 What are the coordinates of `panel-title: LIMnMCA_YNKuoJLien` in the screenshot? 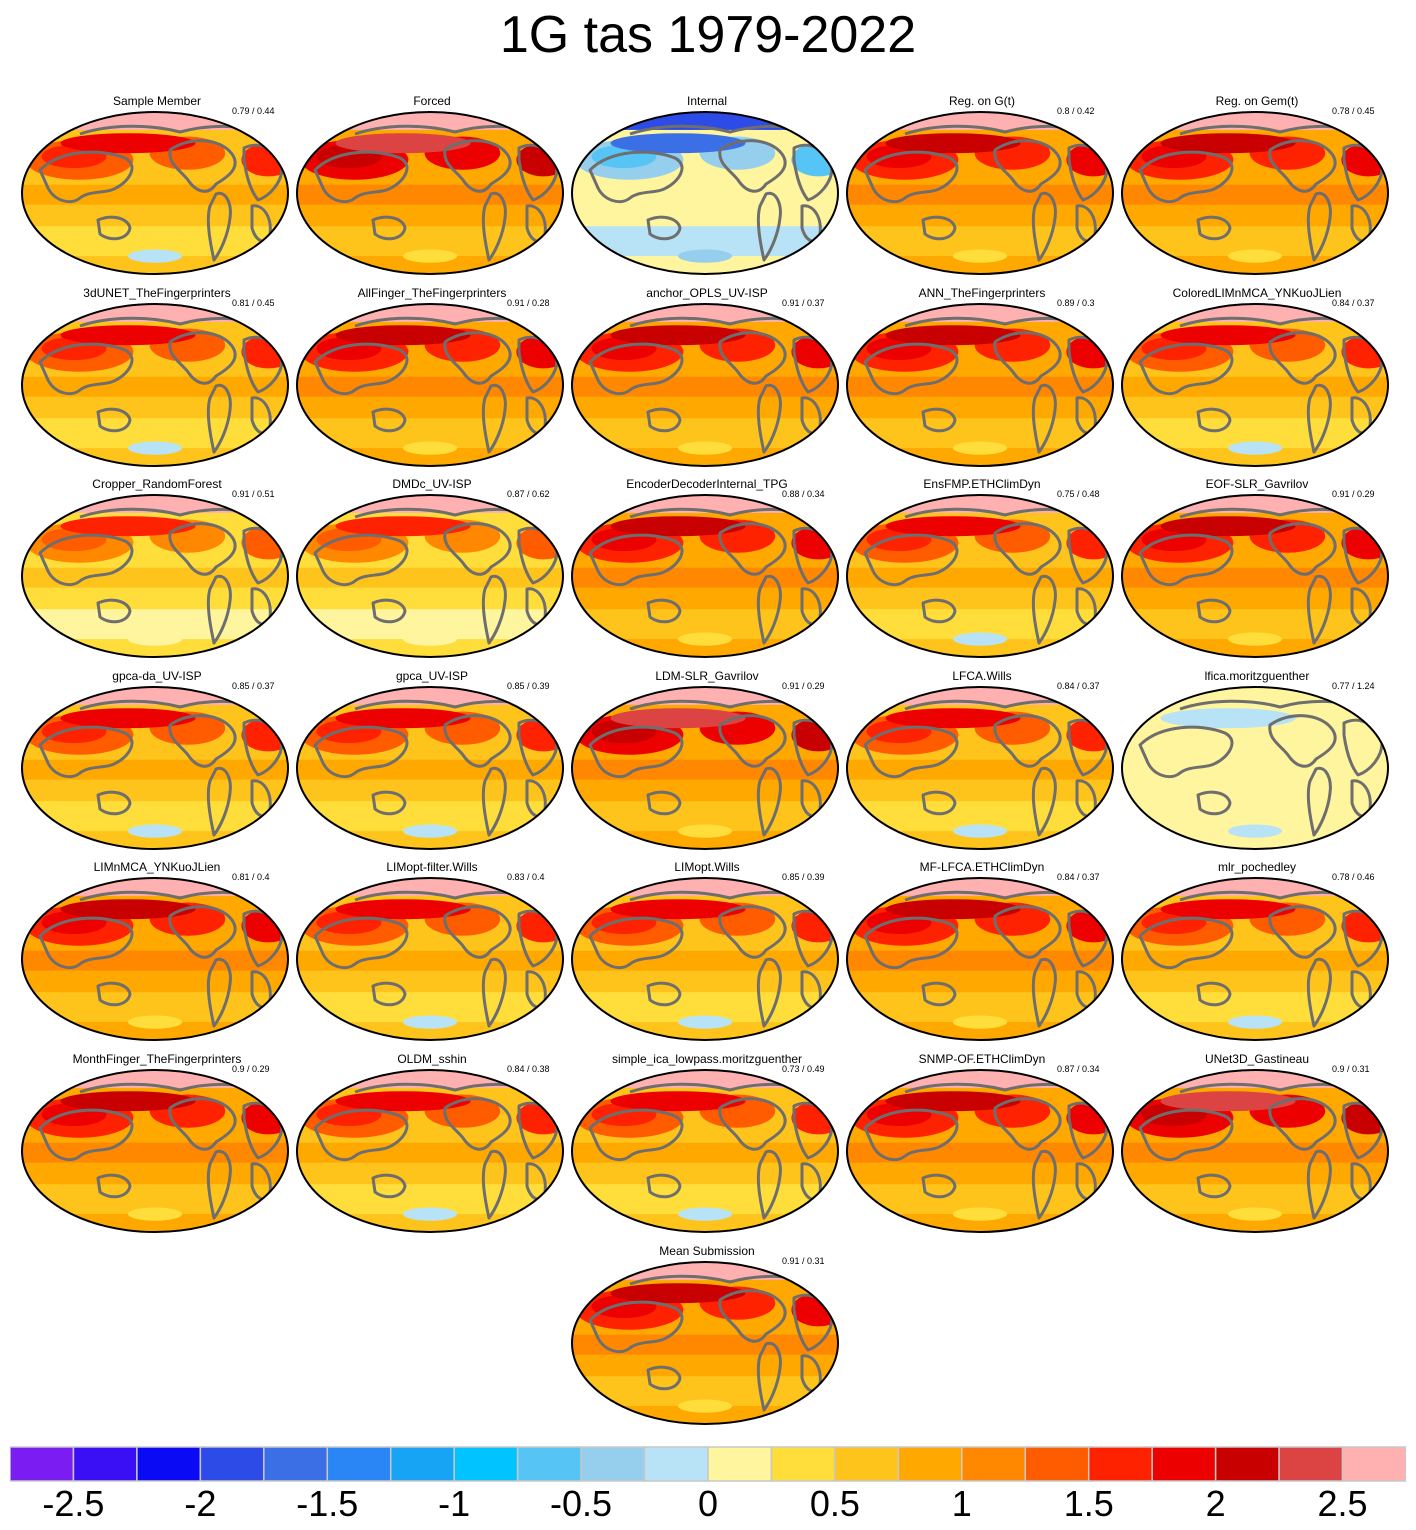 It's located at (157, 867).